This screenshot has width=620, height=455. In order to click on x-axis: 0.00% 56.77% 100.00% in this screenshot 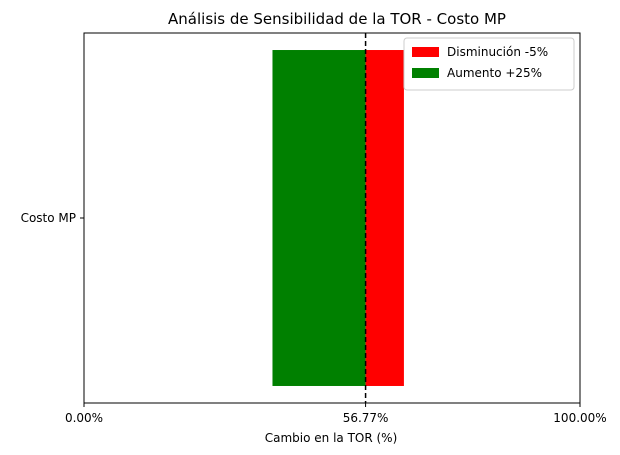, I will do `click(336, 414)`.